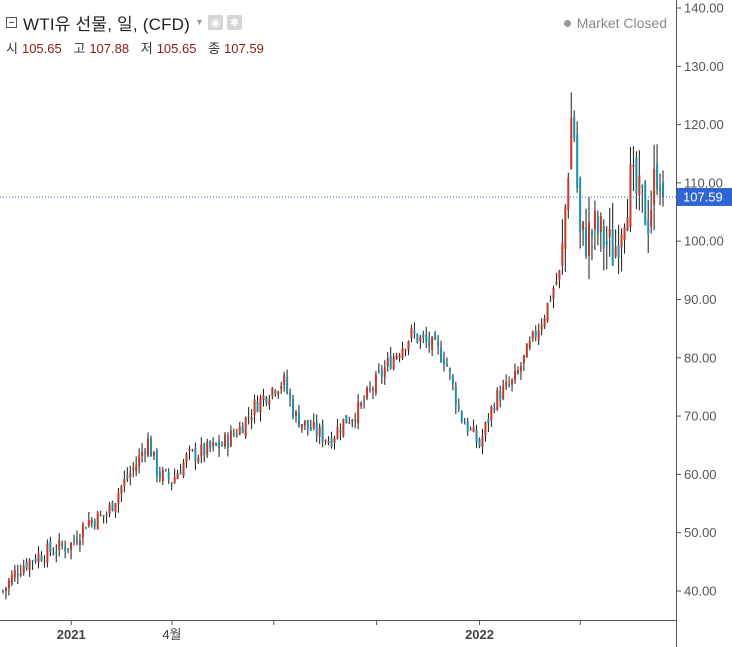 The image size is (732, 647). Describe the element at coordinates (199, 22) in the screenshot. I see `chevron-down-icon: ▼` at that location.